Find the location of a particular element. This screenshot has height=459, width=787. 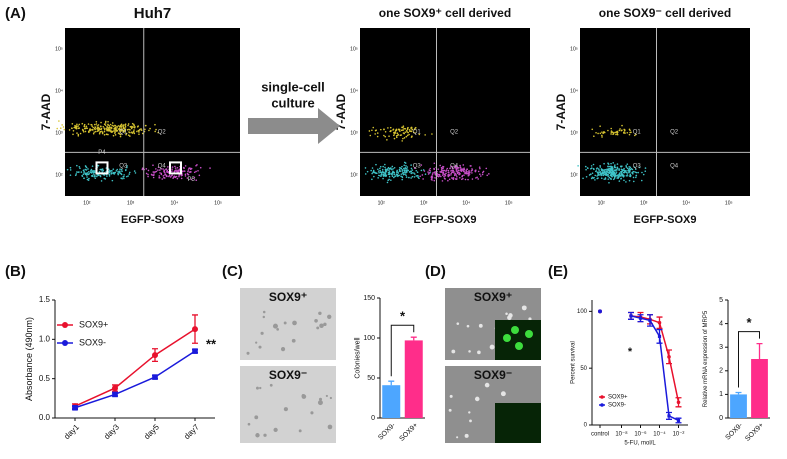

x-tick-label: 10⁻² is located at coordinates (679, 435).